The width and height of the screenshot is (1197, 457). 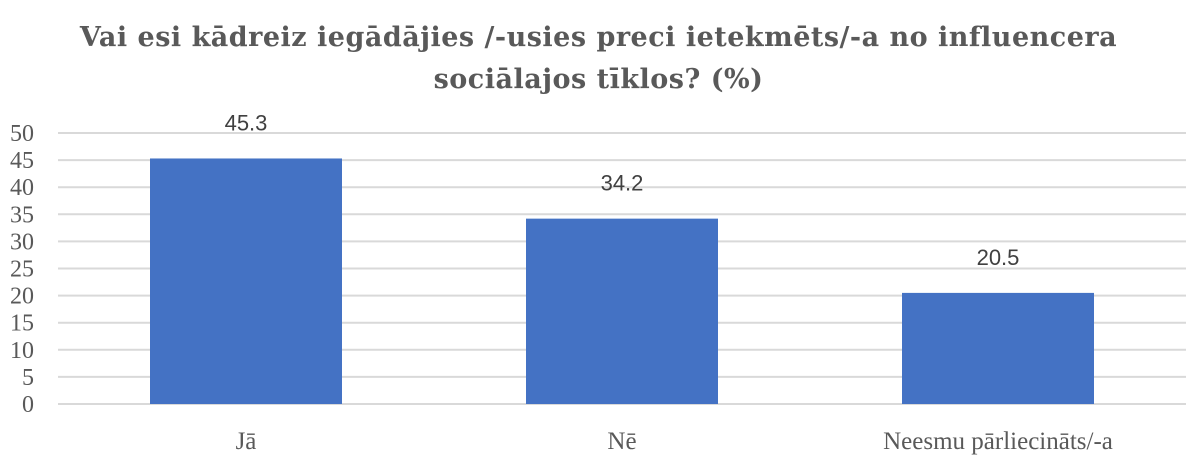 What do you see at coordinates (246, 122) in the screenshot?
I see `data-label: 45.3` at bounding box center [246, 122].